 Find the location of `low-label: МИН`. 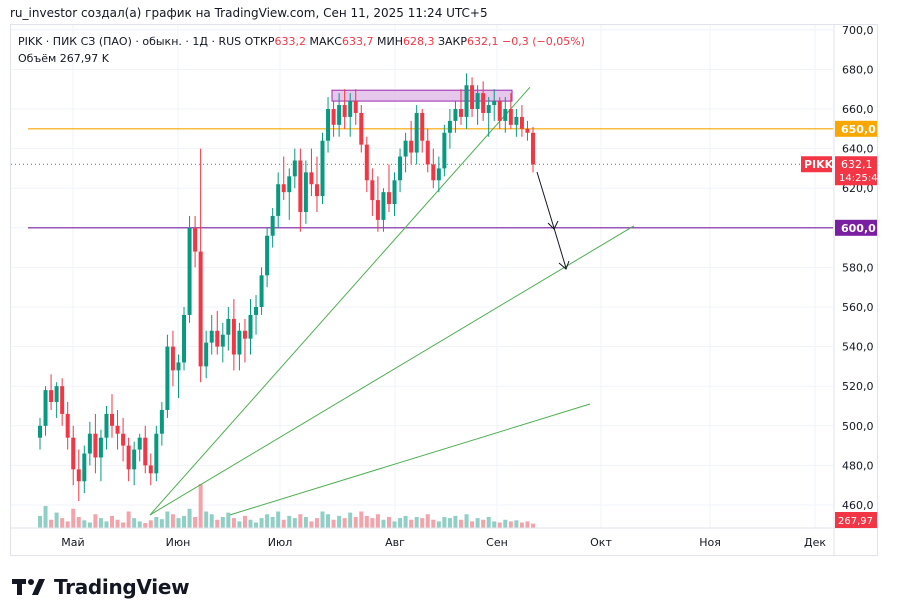

low-label: МИН is located at coordinates (389, 41).